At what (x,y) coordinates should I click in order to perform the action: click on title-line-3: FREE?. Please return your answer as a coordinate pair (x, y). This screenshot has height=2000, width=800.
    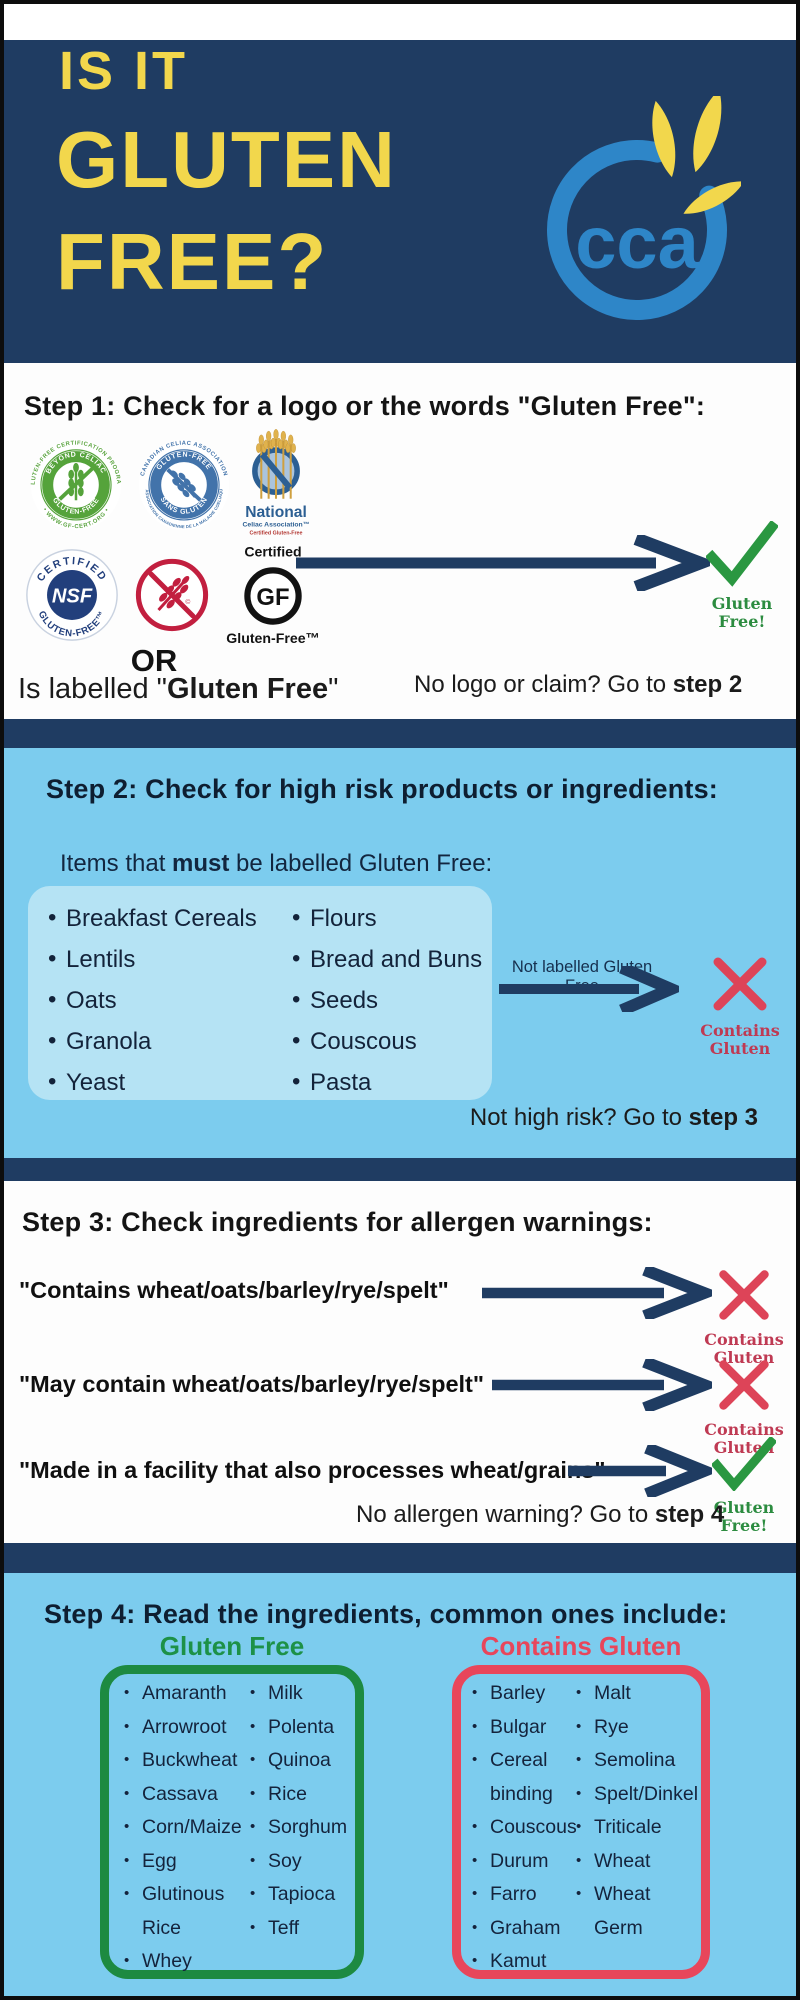
    Looking at the image, I should click on (192, 261).